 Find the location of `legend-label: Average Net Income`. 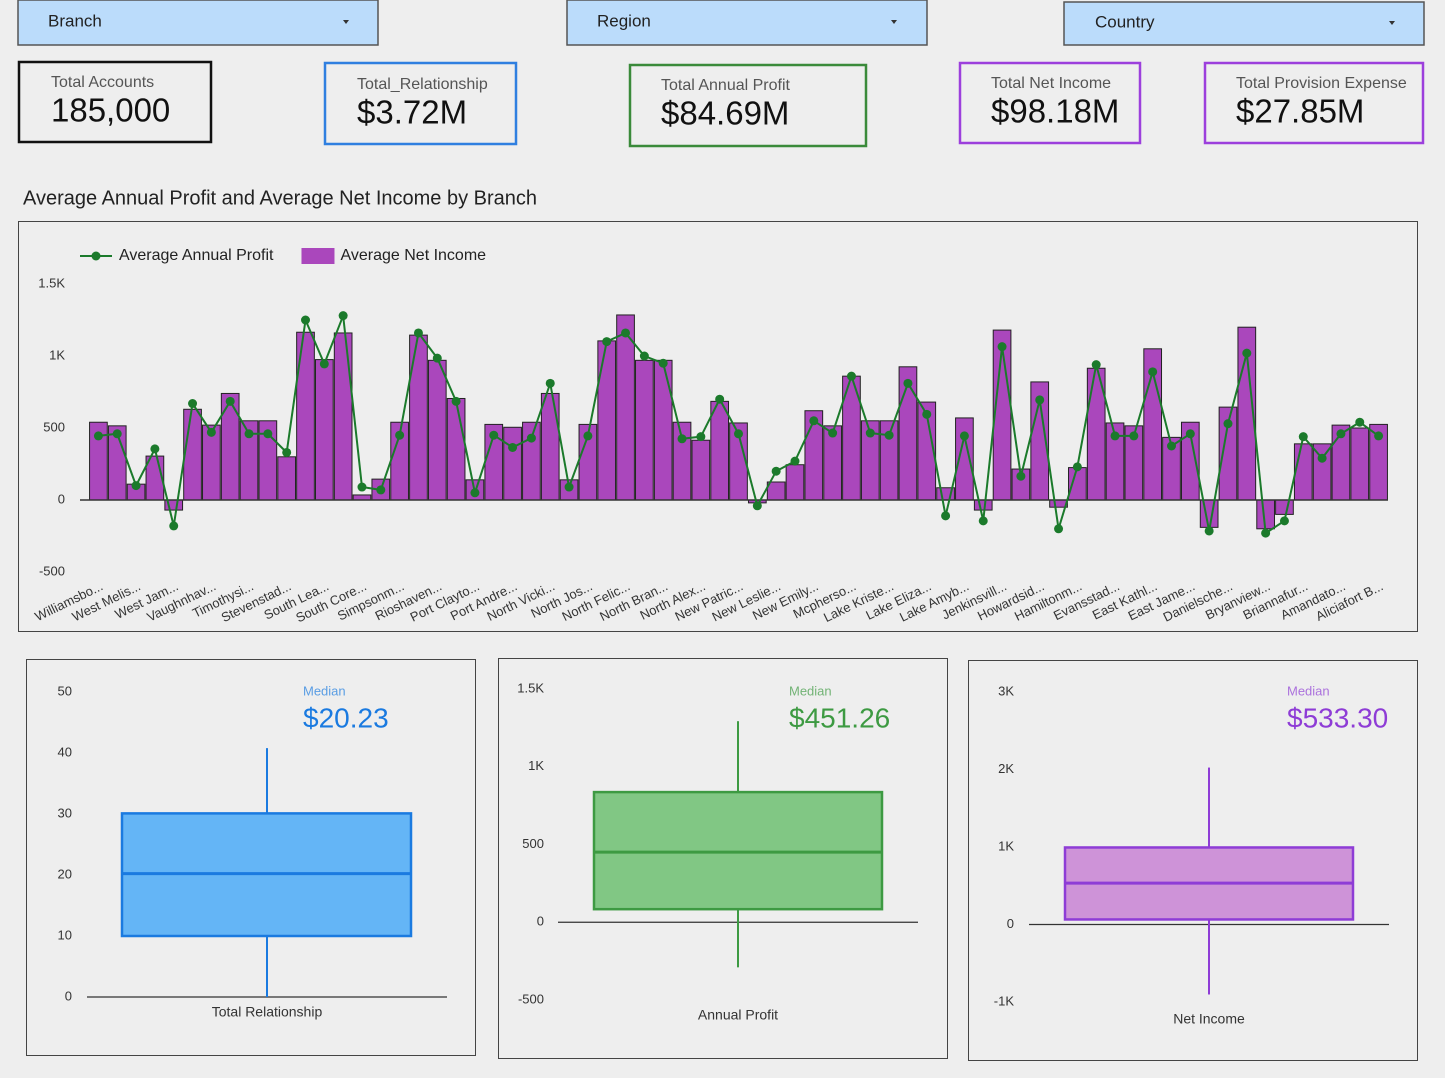

legend-label: Average Net Income is located at coordinates (413, 255).